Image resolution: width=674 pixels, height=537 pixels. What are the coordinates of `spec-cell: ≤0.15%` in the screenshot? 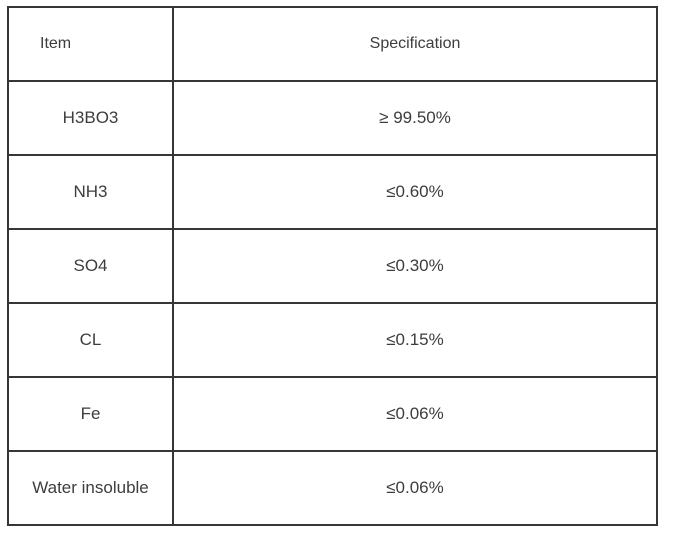 It's located at (415, 340).